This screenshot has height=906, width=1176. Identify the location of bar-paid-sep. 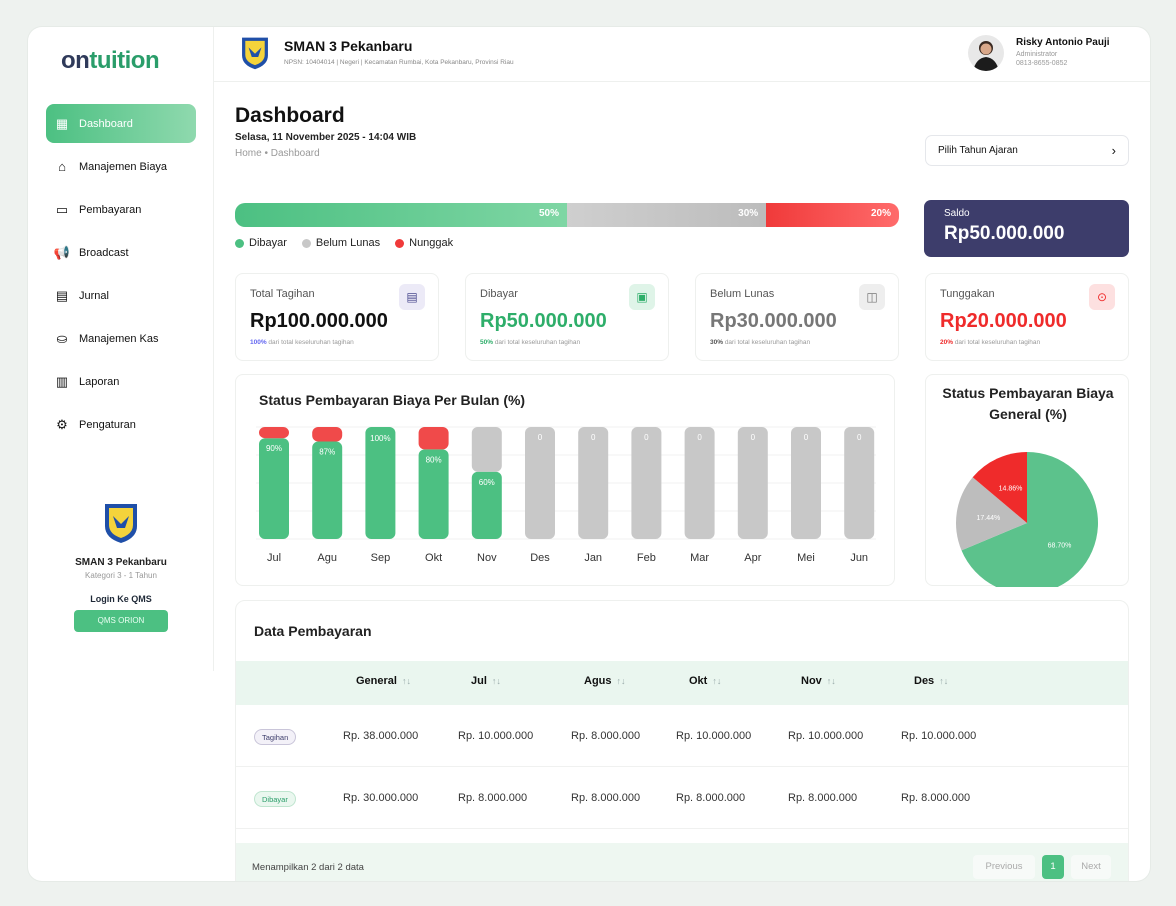
(380, 483).